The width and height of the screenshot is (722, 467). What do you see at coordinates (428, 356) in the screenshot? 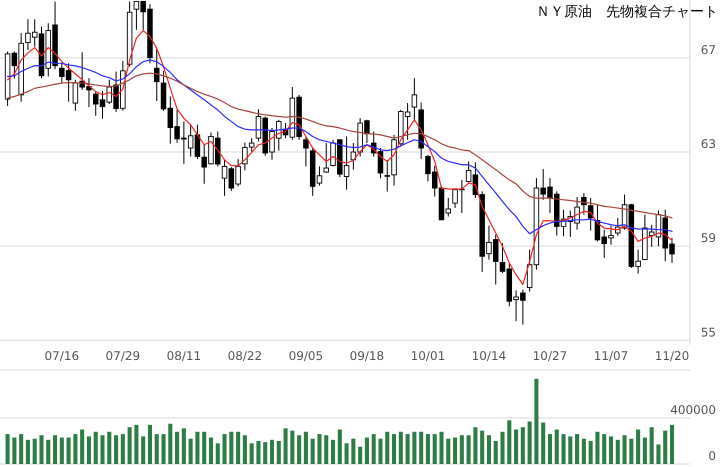
I see `x-tick-label: 10/01` at bounding box center [428, 356].